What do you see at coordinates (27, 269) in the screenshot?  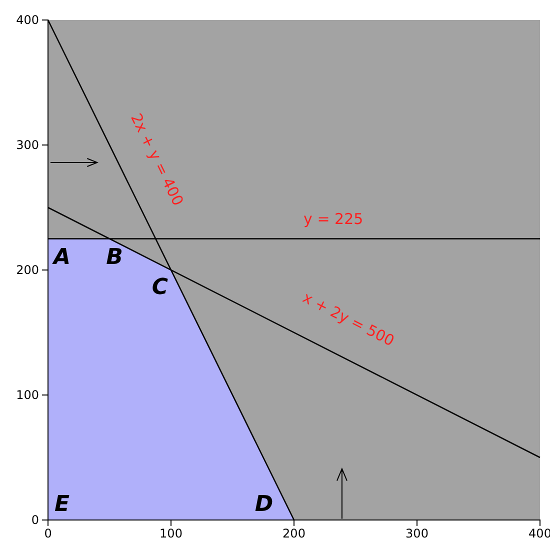 I see `y-tick-label: 200` at bounding box center [27, 269].